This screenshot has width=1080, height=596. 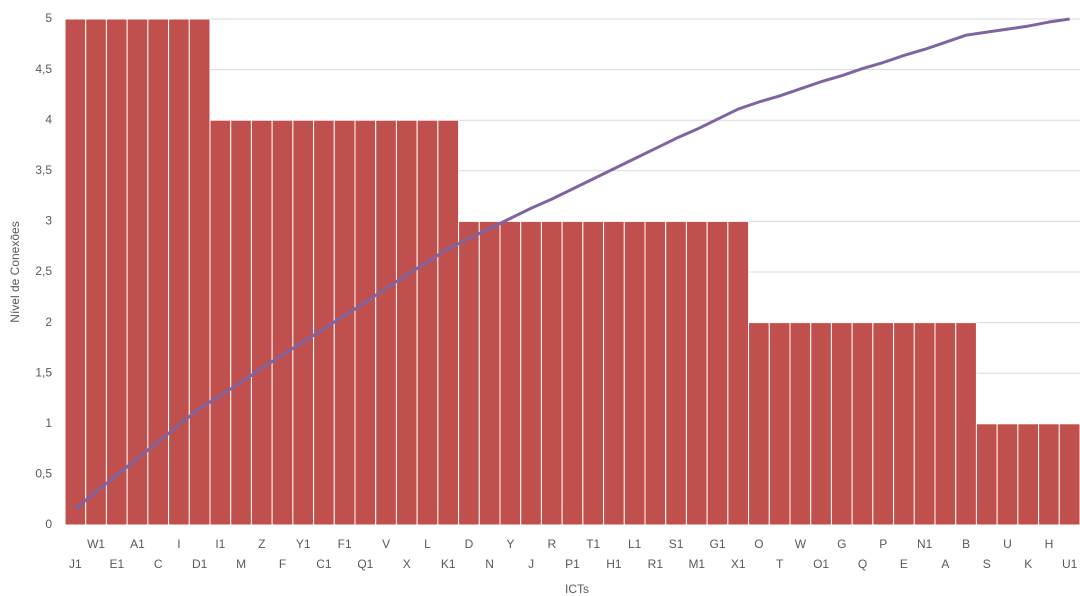 I want to click on x-tick-label: S, so click(x=987, y=564).